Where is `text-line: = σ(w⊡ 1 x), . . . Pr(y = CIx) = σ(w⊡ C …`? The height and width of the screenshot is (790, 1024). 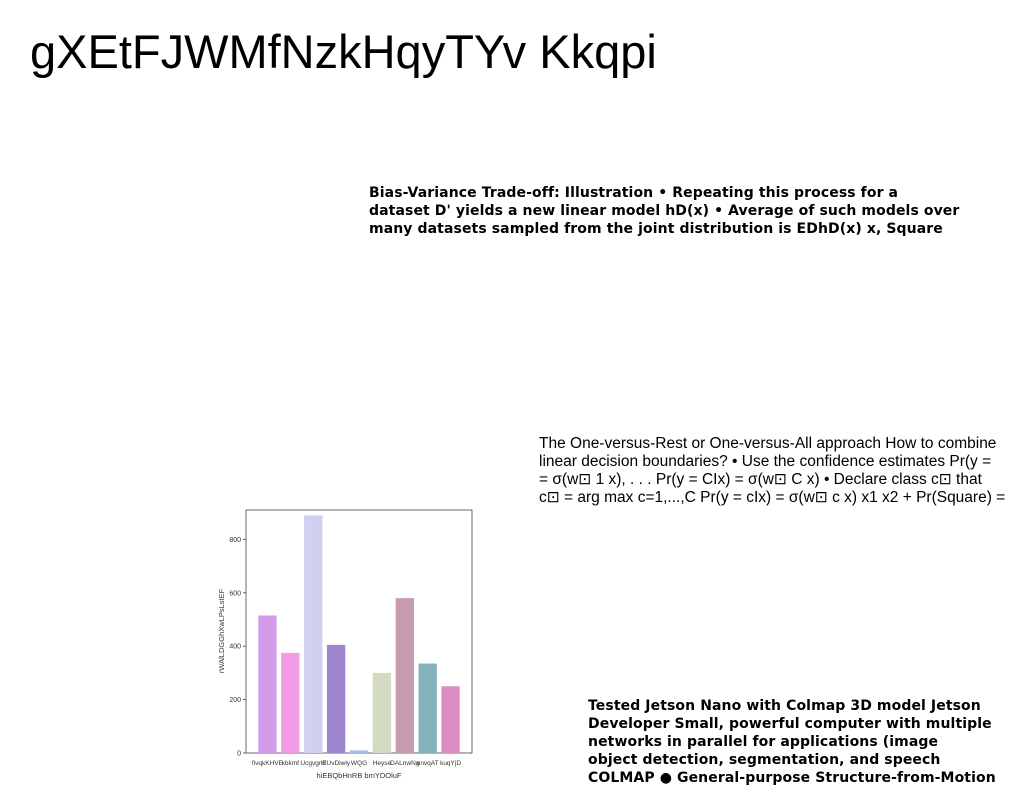 text-line: = σ(w⊡ 1 x), . . . Pr(y = CIx) = σ(w⊡ C … is located at coordinates (760, 479).